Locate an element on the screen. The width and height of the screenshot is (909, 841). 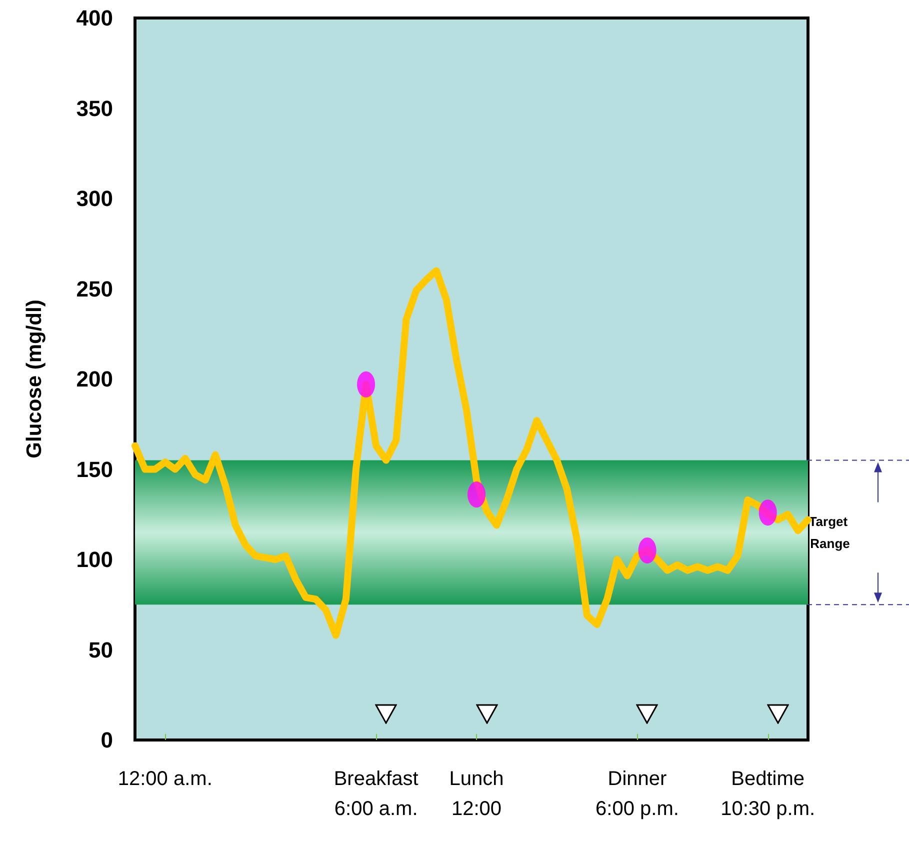
x-tick-label: Bedtime 10:30 p.m. is located at coordinates (768, 794).